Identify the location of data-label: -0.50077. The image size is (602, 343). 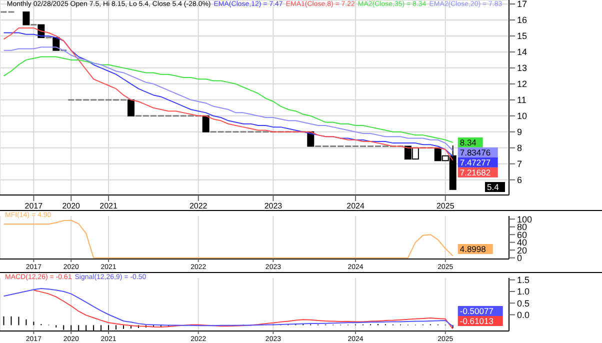
(477, 311).